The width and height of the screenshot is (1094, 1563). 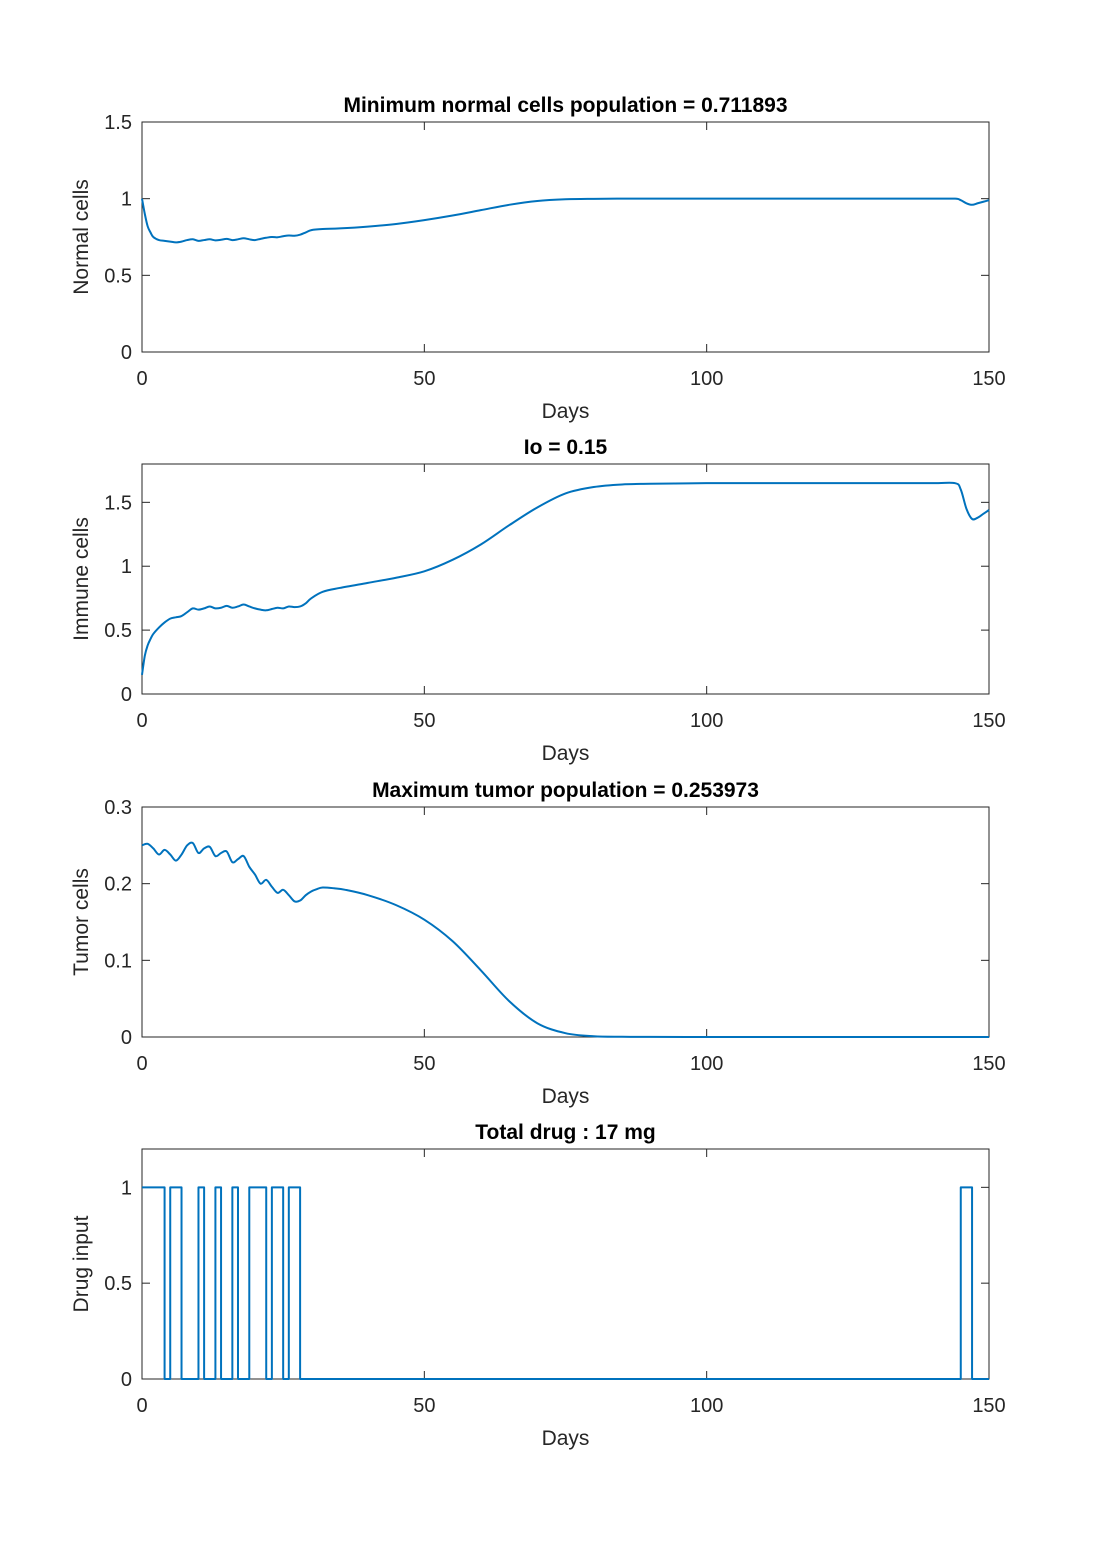 I want to click on y-tick-label: 0.2, so click(x=118, y=885).